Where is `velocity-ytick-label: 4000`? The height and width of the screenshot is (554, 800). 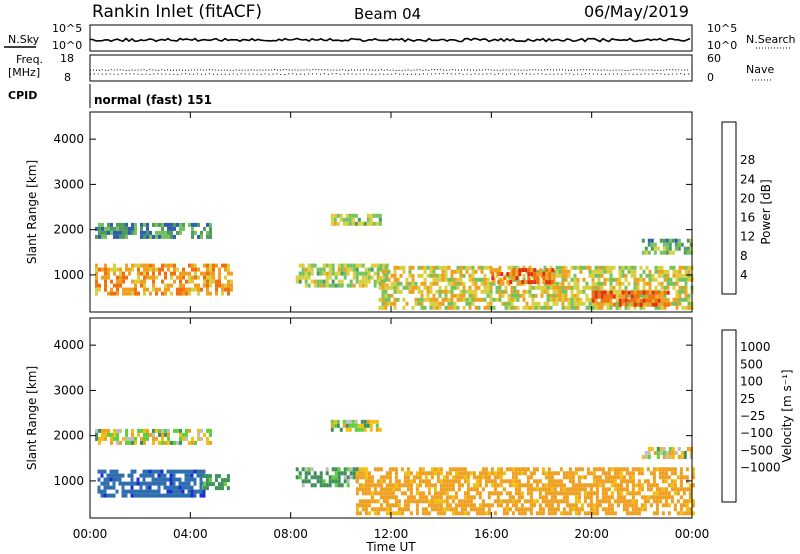 velocity-ytick-label: 4000 is located at coordinates (68, 345).